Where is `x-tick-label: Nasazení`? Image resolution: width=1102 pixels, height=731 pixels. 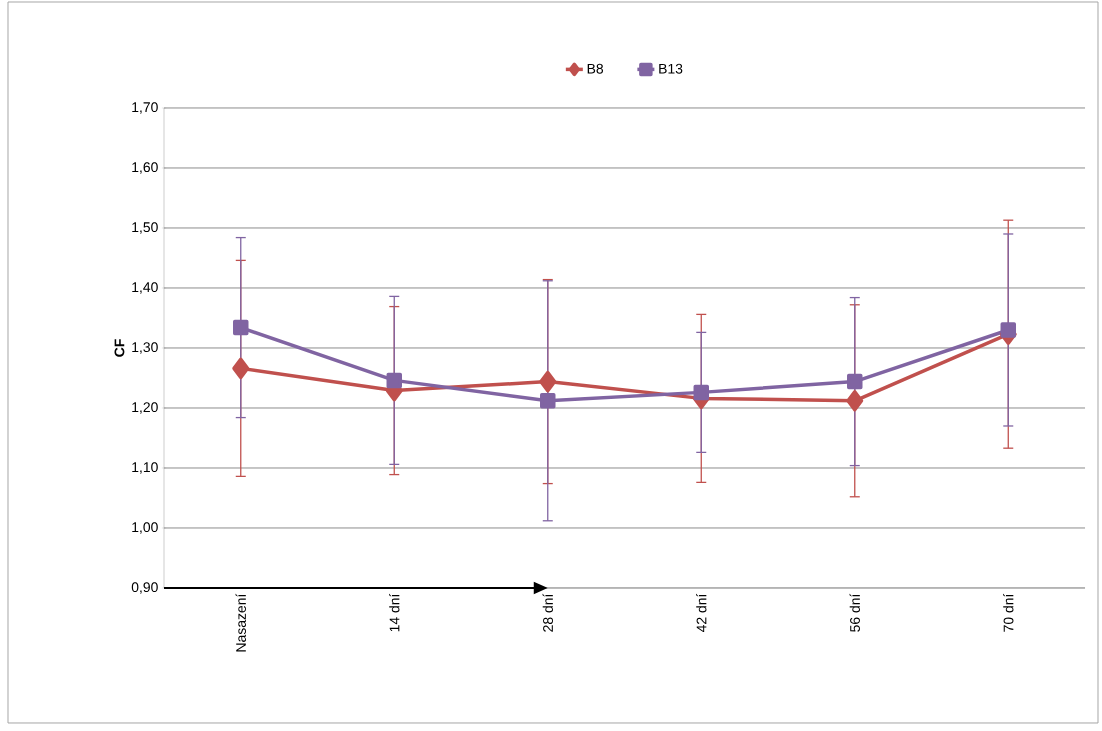
x-tick-label: Nasazení is located at coordinates (240, 622).